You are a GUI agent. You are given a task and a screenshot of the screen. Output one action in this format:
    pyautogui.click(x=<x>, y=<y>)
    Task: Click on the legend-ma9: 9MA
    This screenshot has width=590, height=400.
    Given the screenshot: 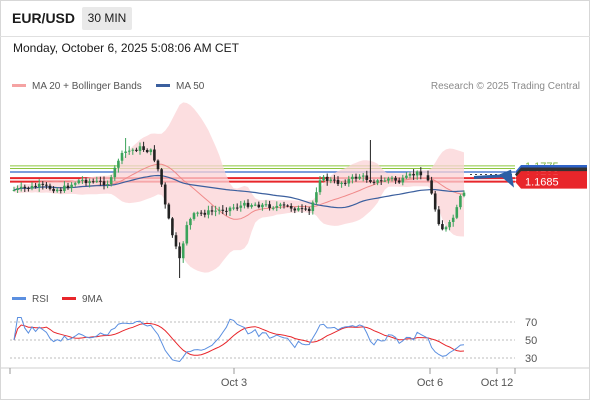 What is the action you would take?
    pyautogui.click(x=82, y=299)
    